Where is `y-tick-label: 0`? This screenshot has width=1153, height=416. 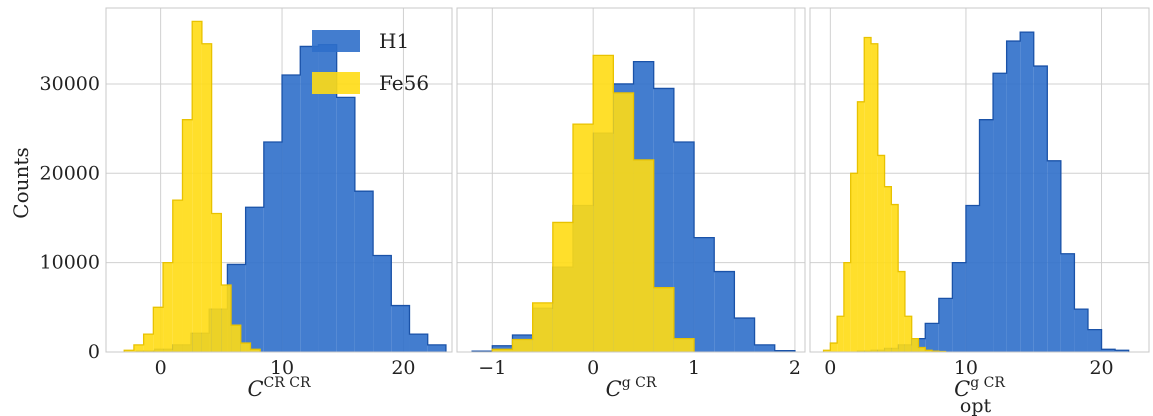 y-tick-label: 0 is located at coordinates (94, 352).